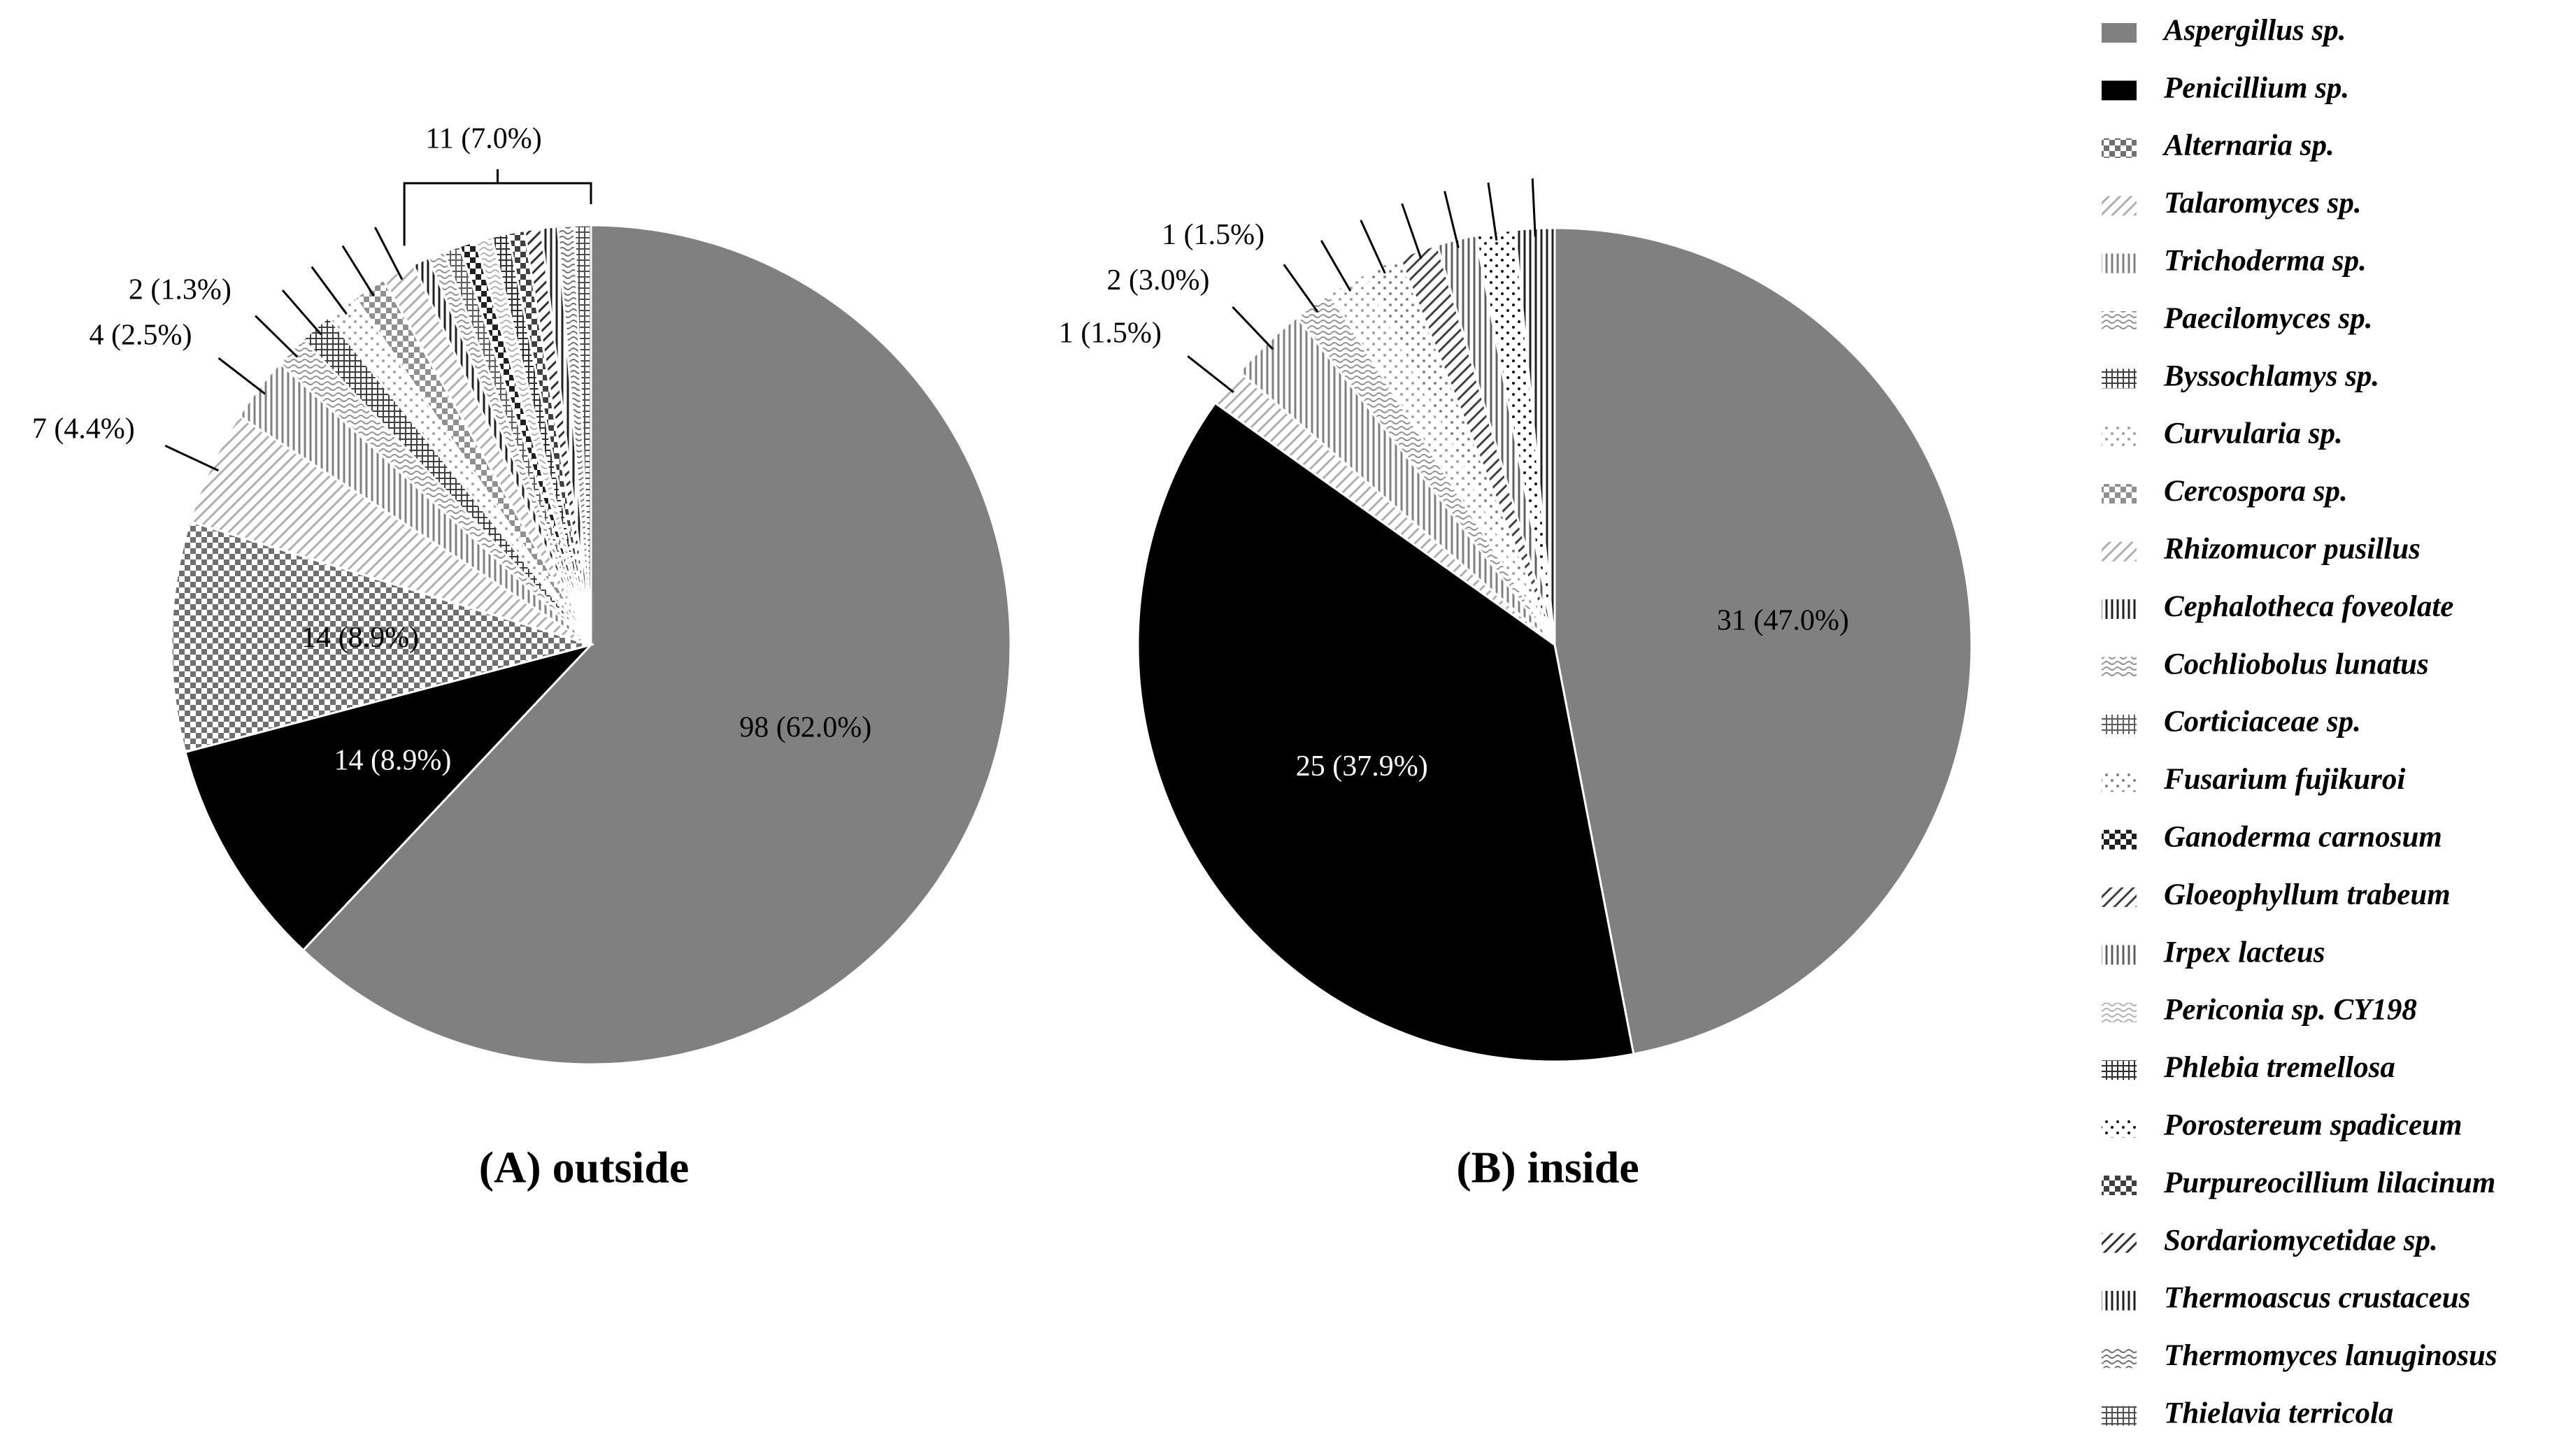 The height and width of the screenshot is (1456, 2559). What do you see at coordinates (2303, 837) in the screenshot?
I see `legend-label: Ganoderma carnosum` at bounding box center [2303, 837].